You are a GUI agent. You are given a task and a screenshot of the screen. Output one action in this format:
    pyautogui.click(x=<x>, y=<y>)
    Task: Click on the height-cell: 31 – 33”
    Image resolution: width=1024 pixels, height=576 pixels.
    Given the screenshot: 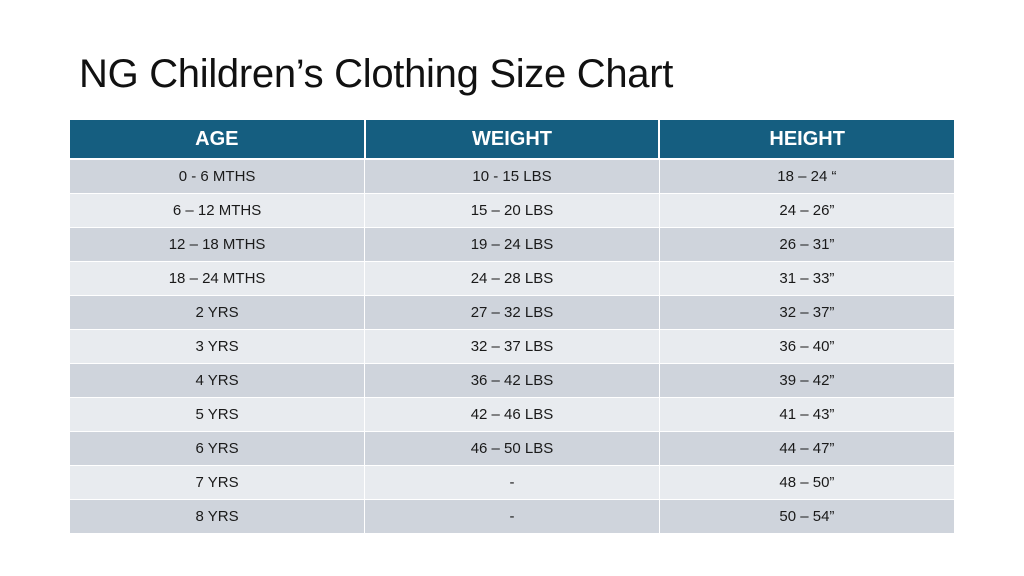 What is the action you would take?
    pyautogui.click(x=806, y=278)
    